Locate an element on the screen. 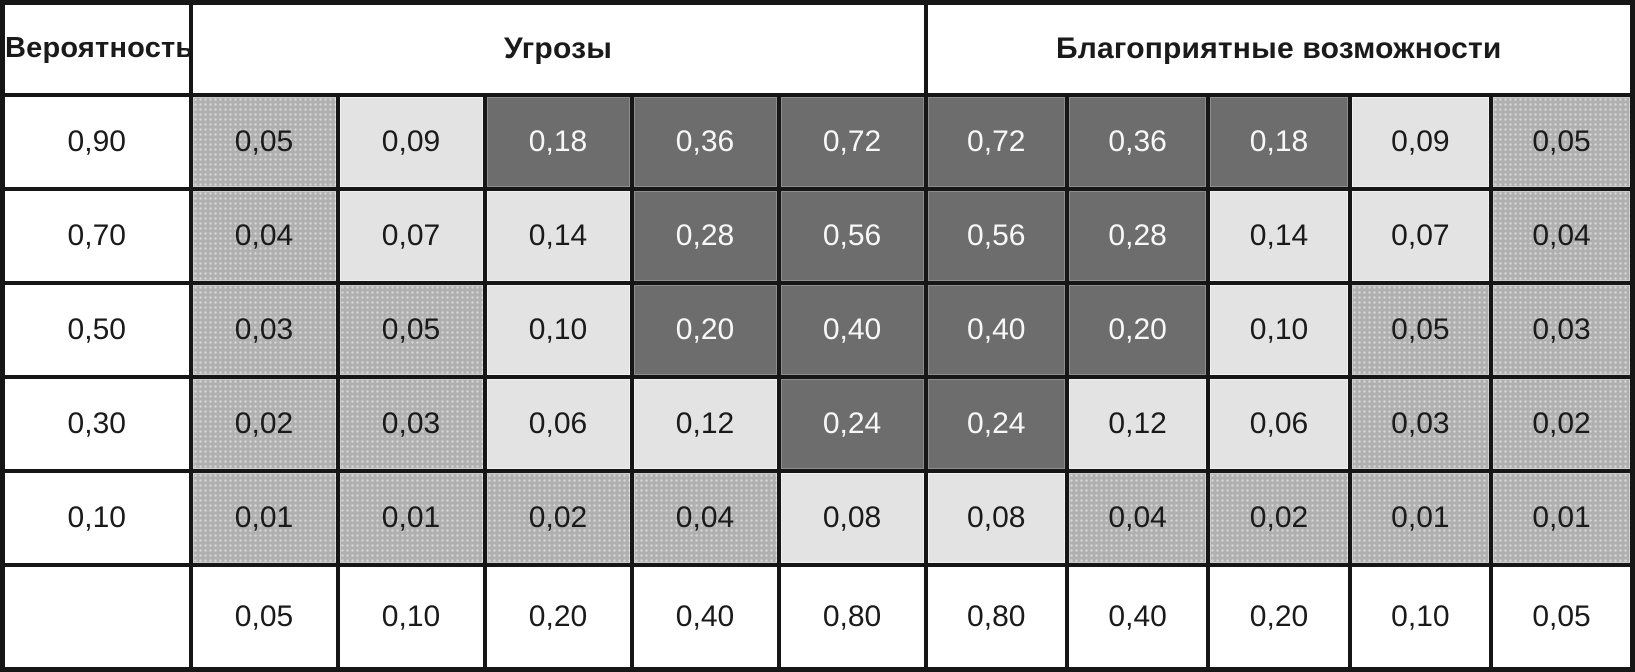 Image resolution: width=1635 pixels, height=672 pixels. probability-cell: 0,70 is located at coordinates (96, 235).